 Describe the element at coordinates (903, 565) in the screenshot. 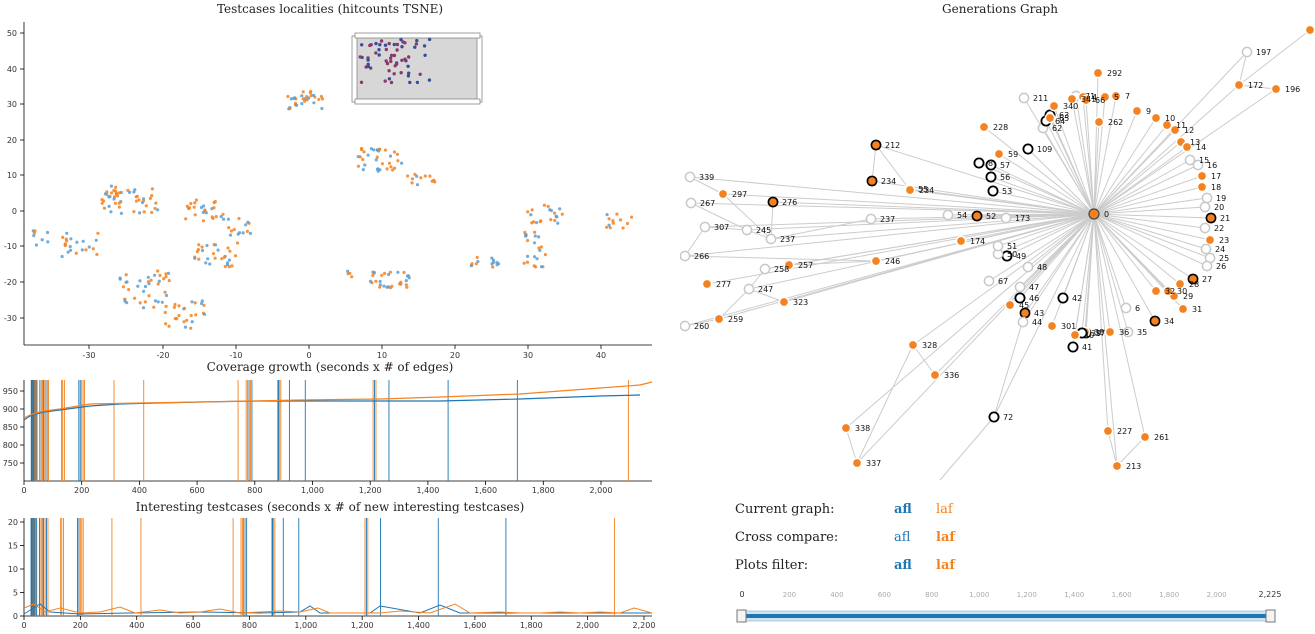

I see `plots-filter-afl-option: afl` at that location.